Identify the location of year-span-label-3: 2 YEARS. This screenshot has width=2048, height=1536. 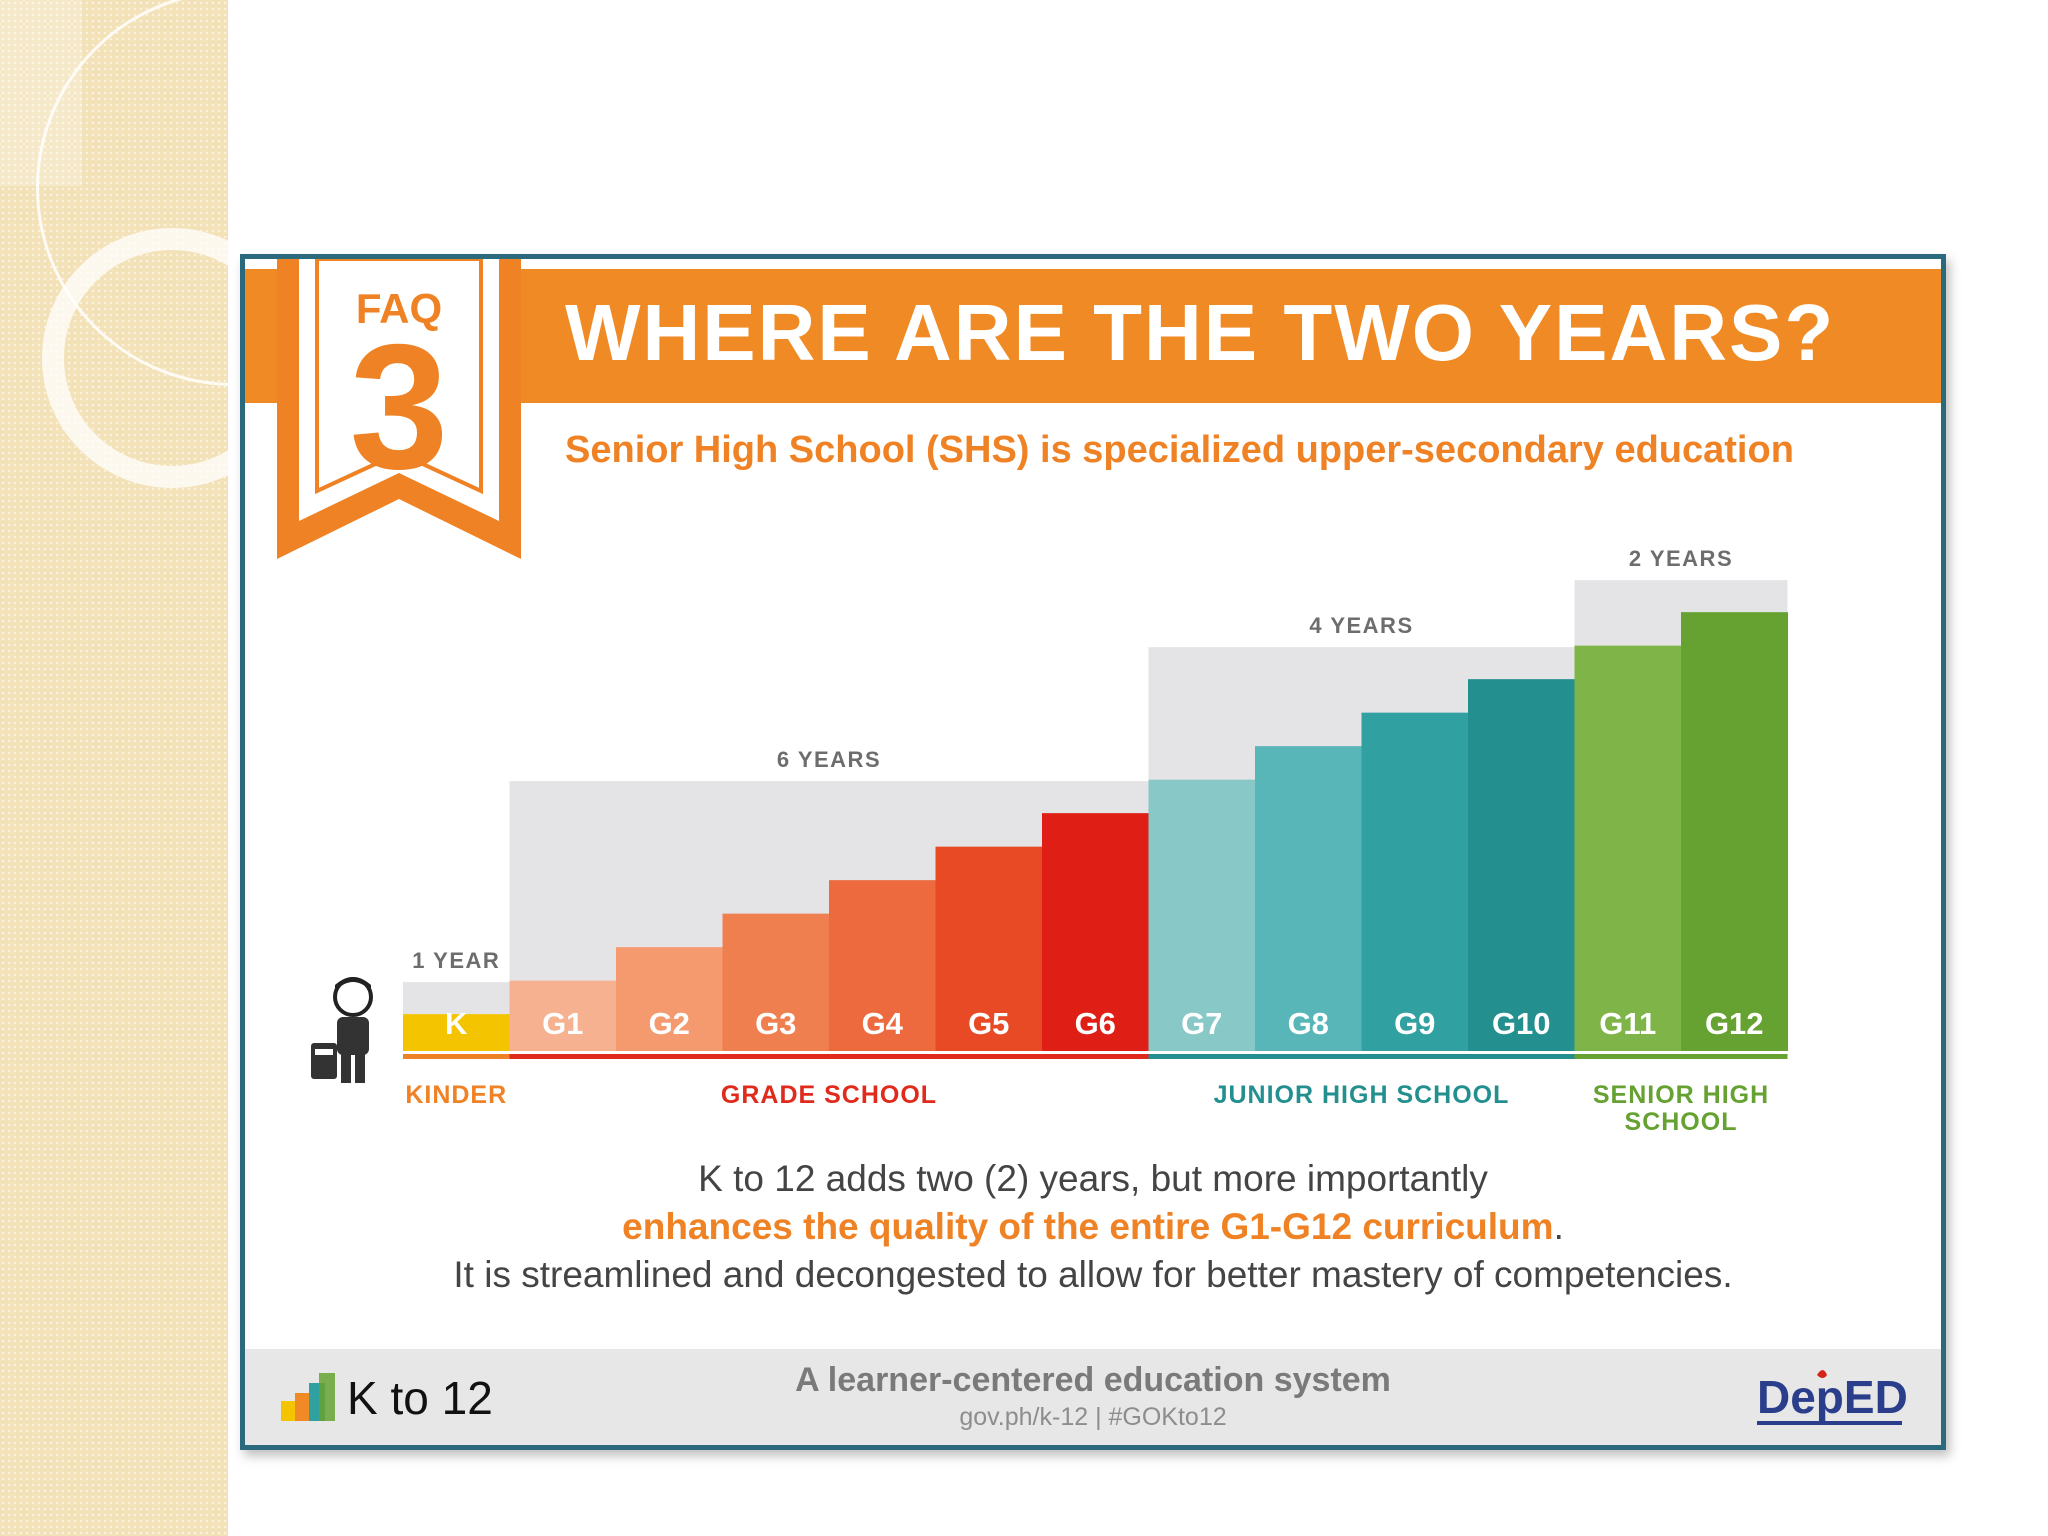
(1681, 558).